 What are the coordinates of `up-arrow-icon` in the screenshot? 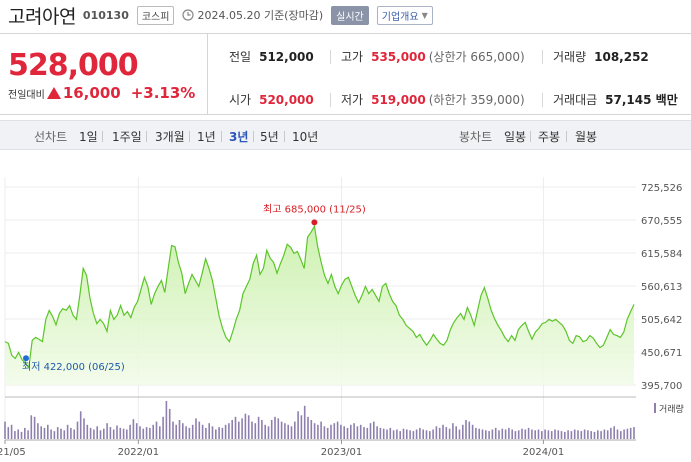 It's located at (53, 93).